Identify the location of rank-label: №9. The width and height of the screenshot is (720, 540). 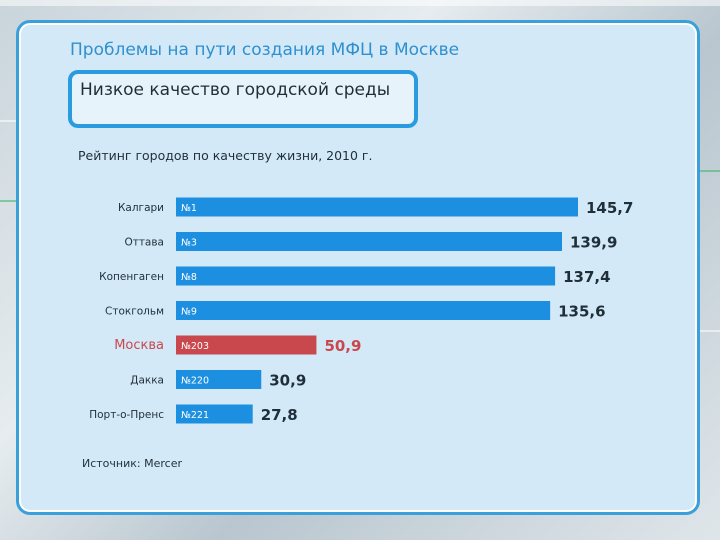
(189, 312).